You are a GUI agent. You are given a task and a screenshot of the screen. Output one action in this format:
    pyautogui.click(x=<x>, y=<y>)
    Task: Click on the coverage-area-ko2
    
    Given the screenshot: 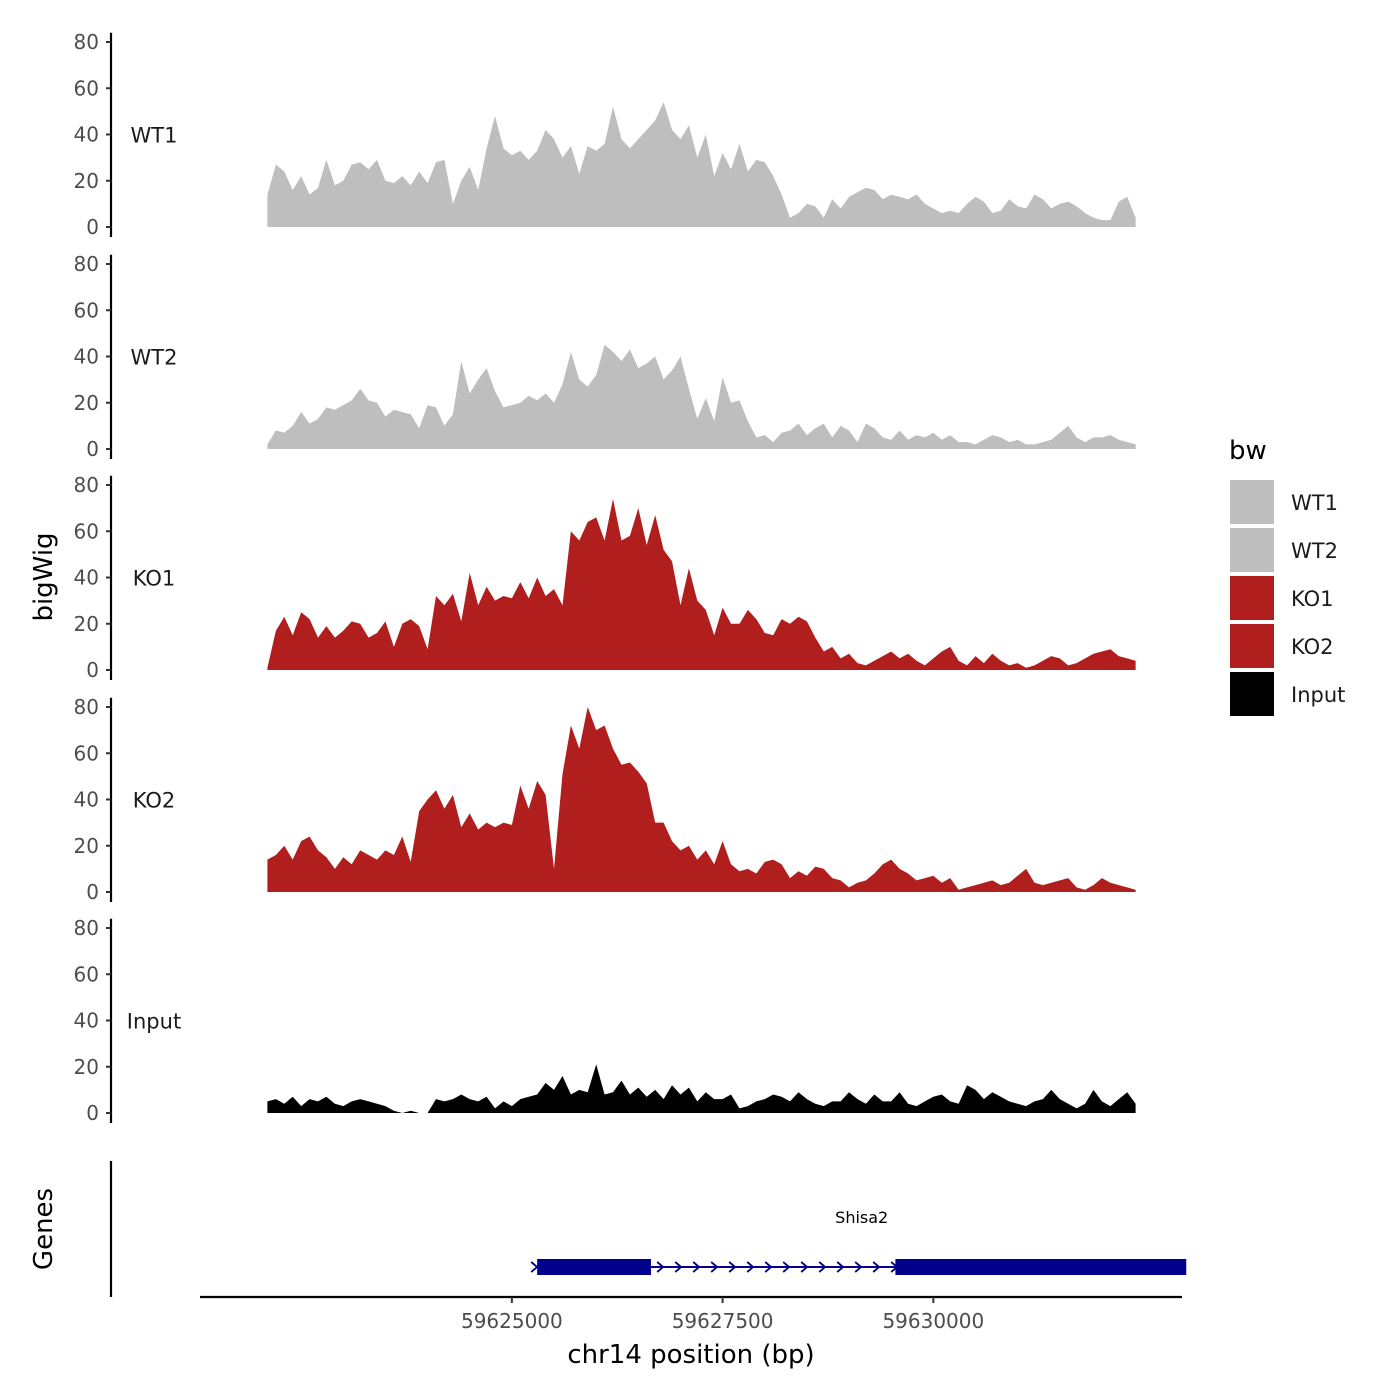 What is the action you would take?
    pyautogui.click(x=701, y=799)
    